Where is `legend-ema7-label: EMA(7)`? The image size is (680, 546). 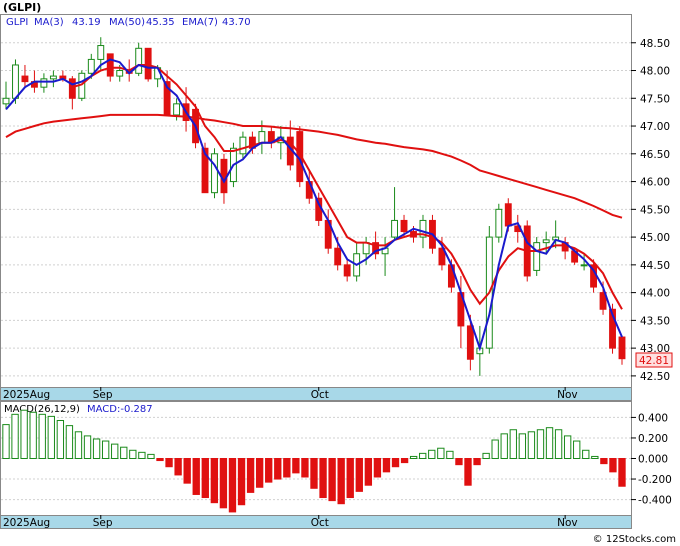
legend-ema7-label: EMA(7) is located at coordinates (200, 22).